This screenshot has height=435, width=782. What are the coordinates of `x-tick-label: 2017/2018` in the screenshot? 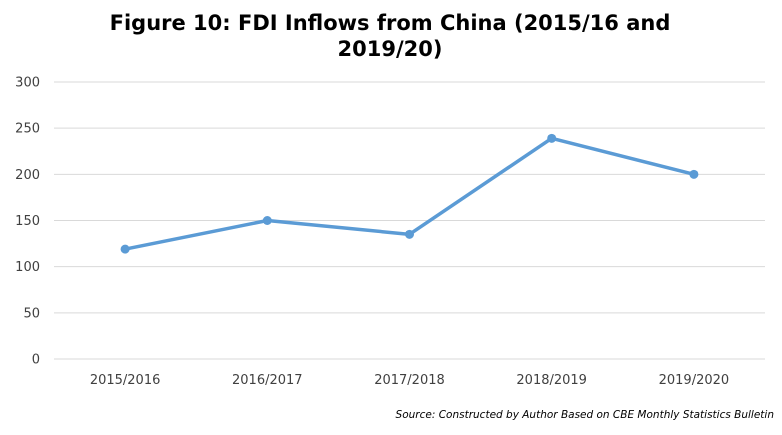 It's located at (409, 380).